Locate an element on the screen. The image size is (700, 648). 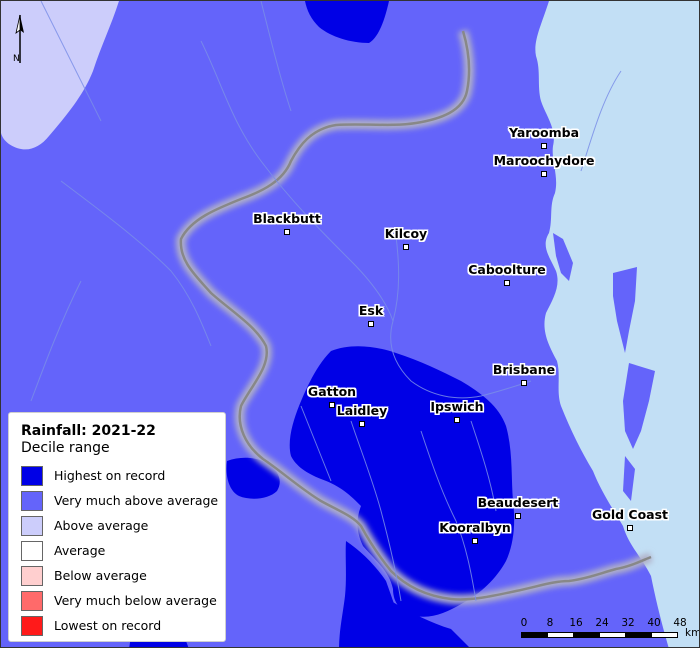
north-label: N is located at coordinates (16, 59).